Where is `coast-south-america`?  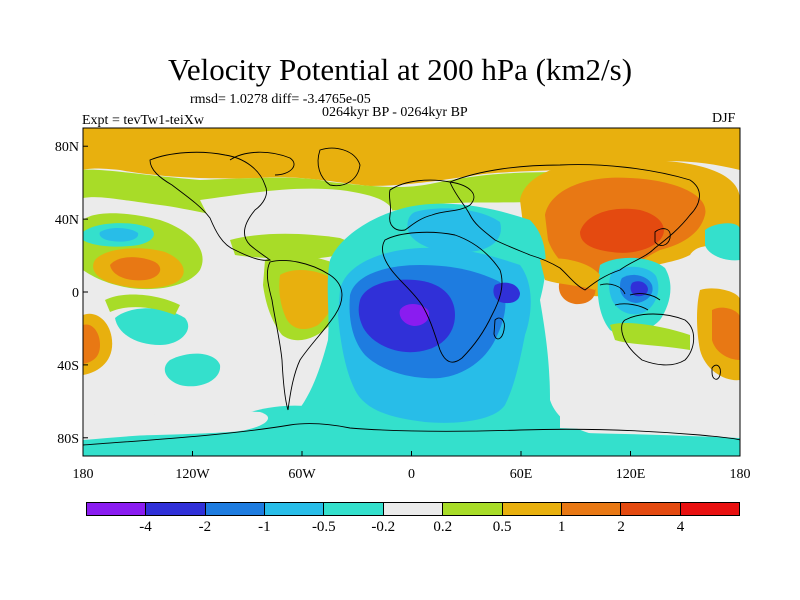 coast-south-america is located at coordinates (304, 335).